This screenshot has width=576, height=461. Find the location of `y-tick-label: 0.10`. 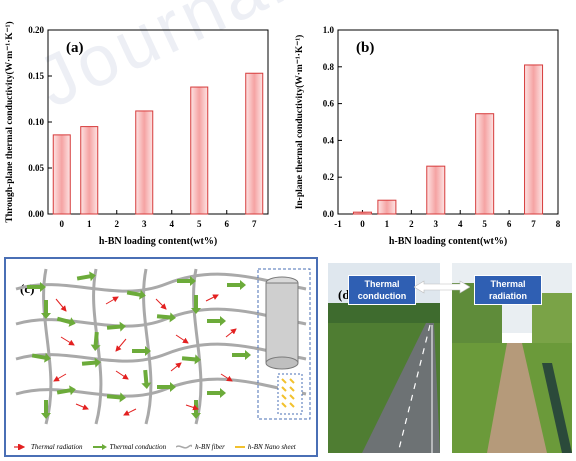

y-tick-label: 0.10 is located at coordinates (36, 122).